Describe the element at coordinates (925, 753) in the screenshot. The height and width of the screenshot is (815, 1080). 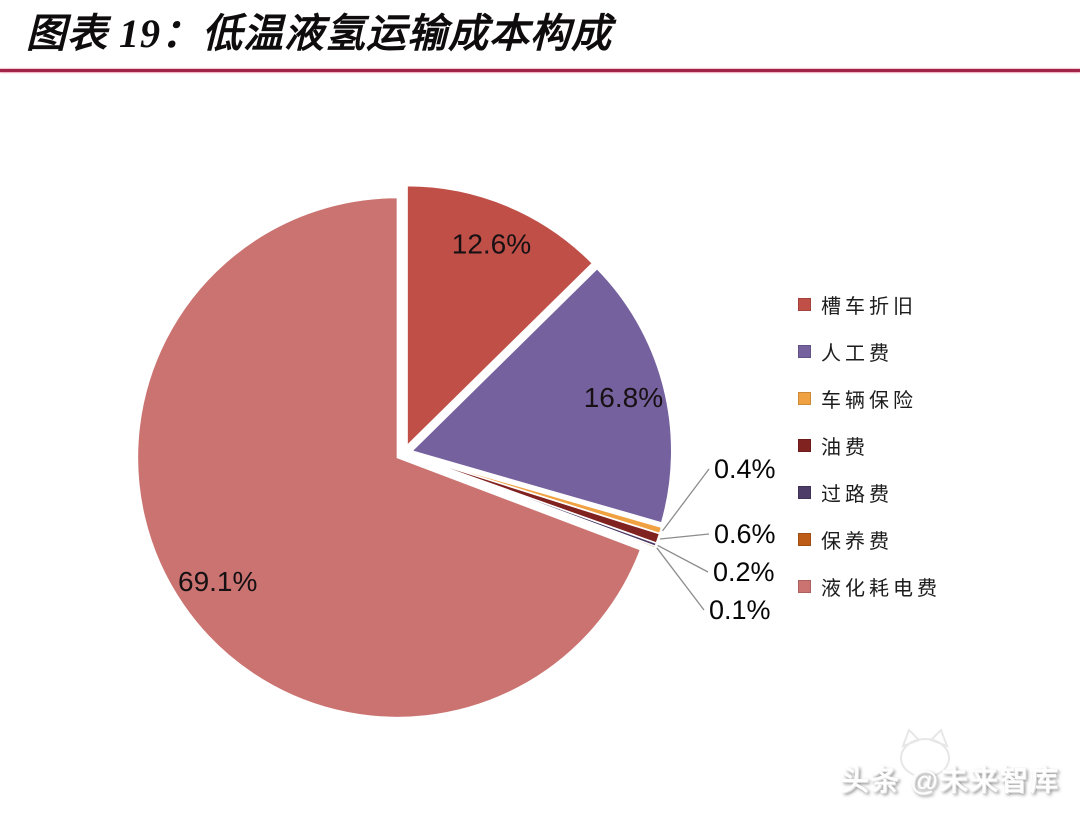
I see `toutiao-logo-watermark` at that location.